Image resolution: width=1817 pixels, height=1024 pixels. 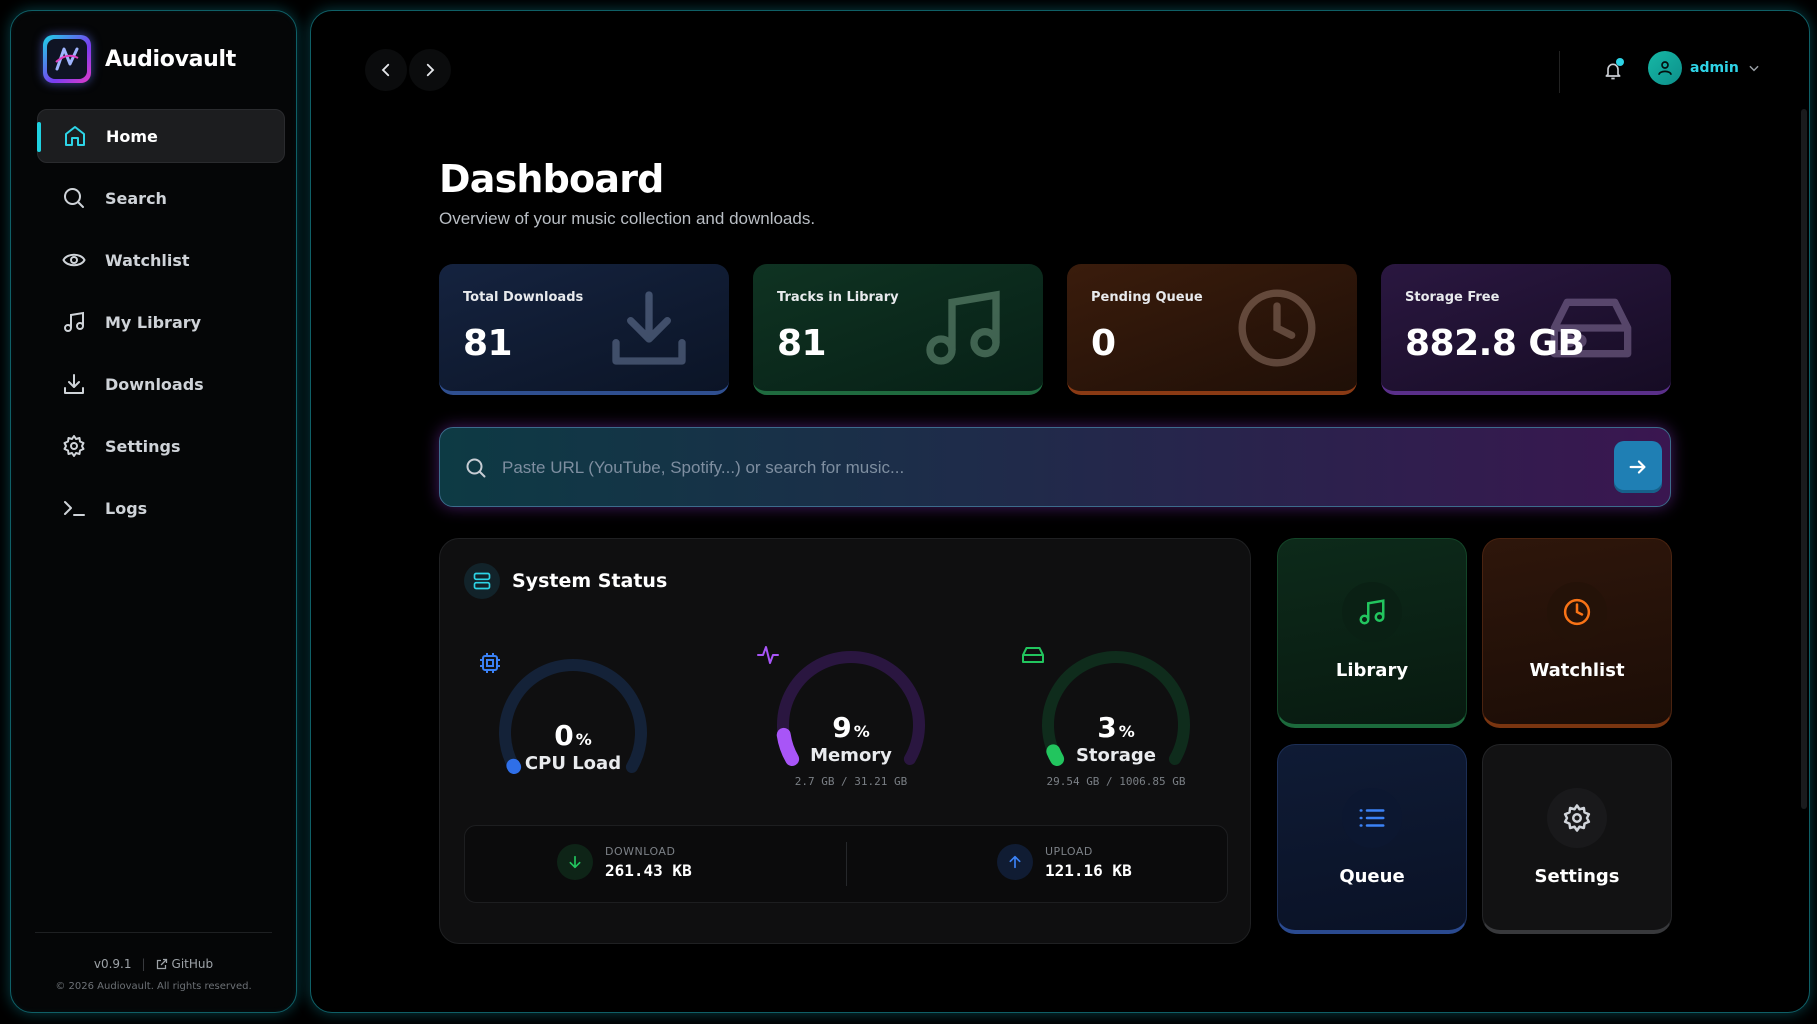 I want to click on sidebar-item-label: Home, so click(x=132, y=136).